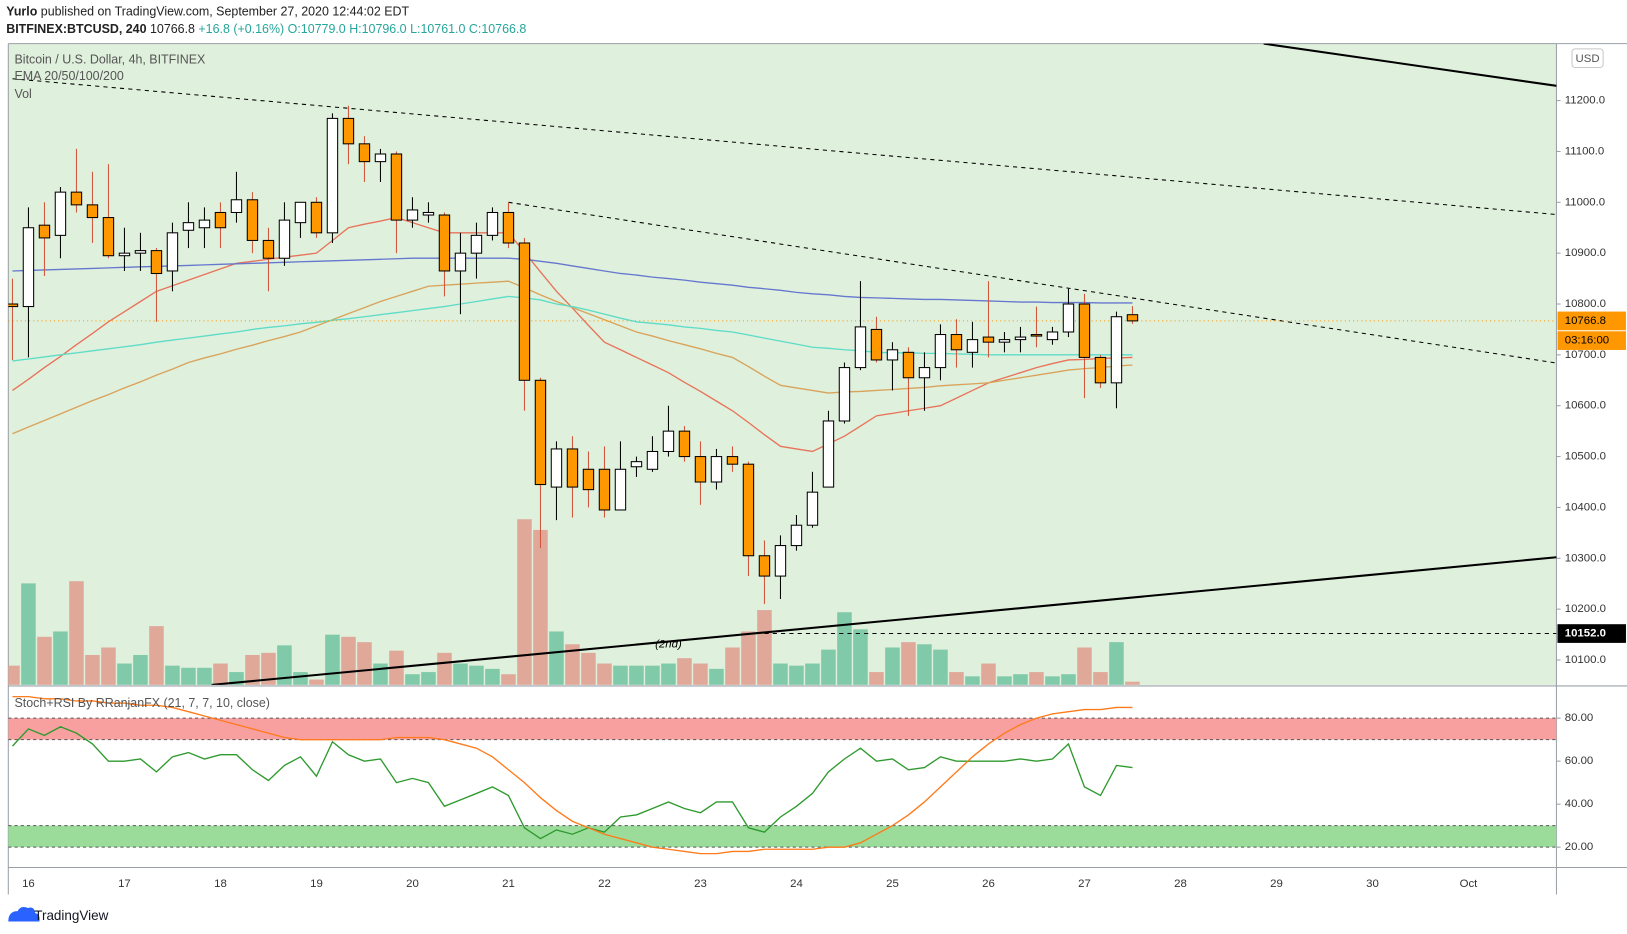 Image resolution: width=1627 pixels, height=934 pixels. I want to click on price-label-box, so click(1591, 633).